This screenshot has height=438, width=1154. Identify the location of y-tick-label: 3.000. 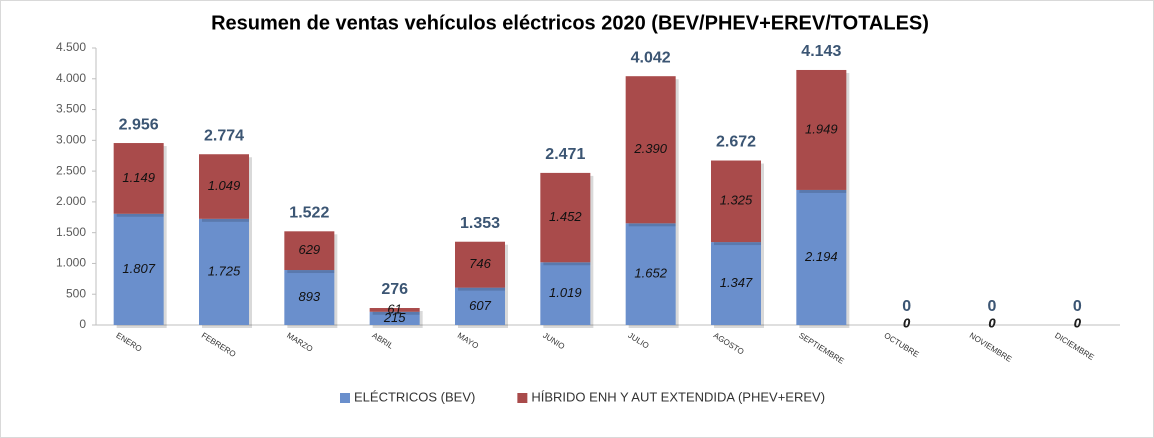
(71, 140).